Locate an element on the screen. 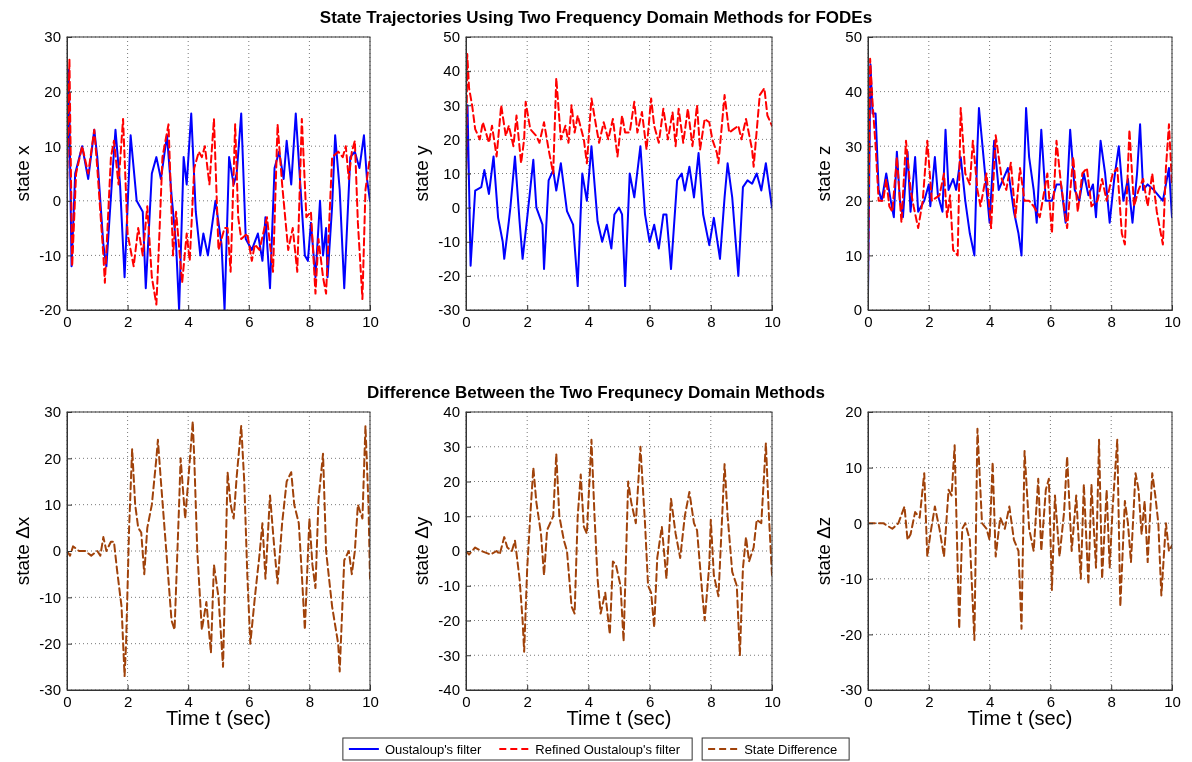  y-axis-title: state x is located at coordinates (22, 173).